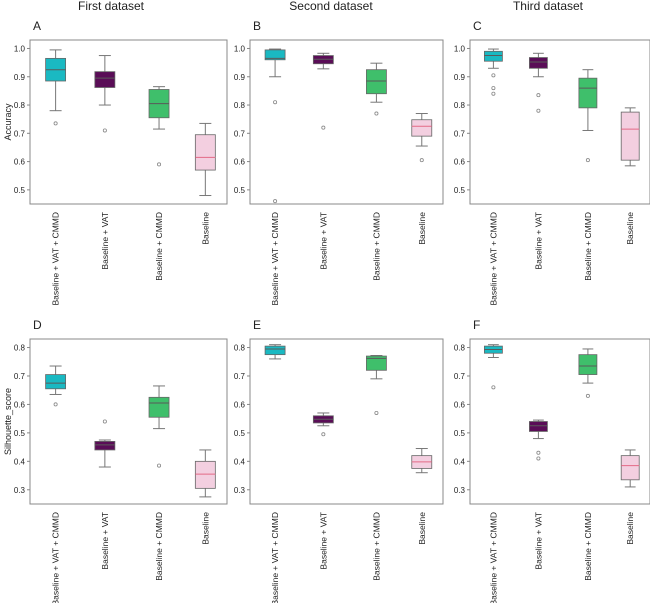 Image resolution: width=650 pixels, height=603 pixels. I want to click on panel-letter: F, so click(476, 325).